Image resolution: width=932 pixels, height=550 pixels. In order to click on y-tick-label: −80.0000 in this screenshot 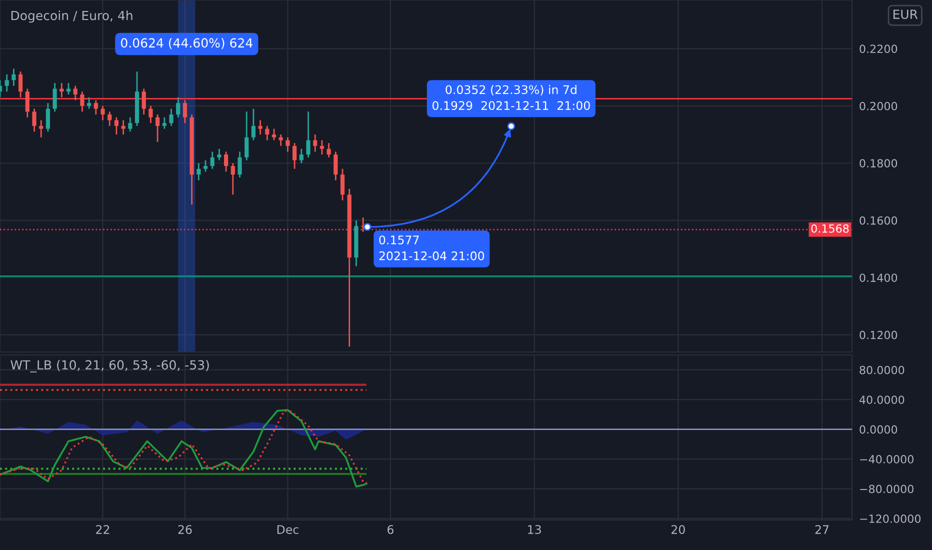, I will do `click(887, 489)`.